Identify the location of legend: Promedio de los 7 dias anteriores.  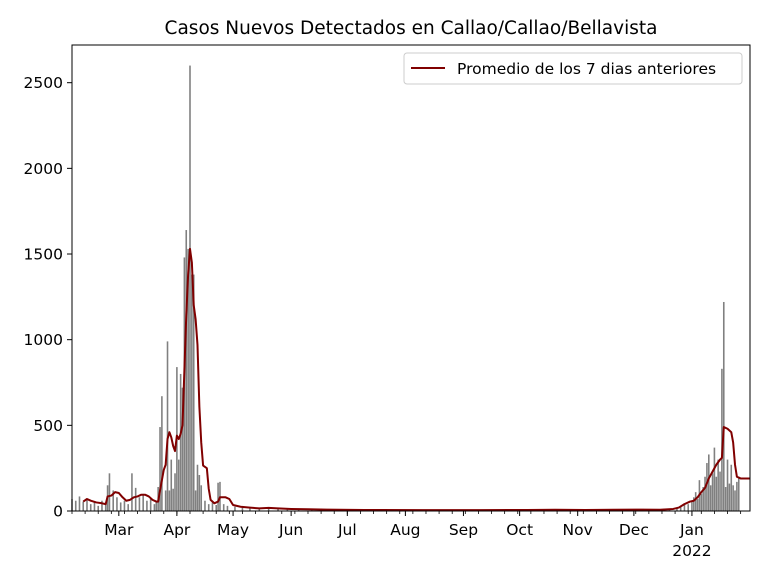
(573, 68).